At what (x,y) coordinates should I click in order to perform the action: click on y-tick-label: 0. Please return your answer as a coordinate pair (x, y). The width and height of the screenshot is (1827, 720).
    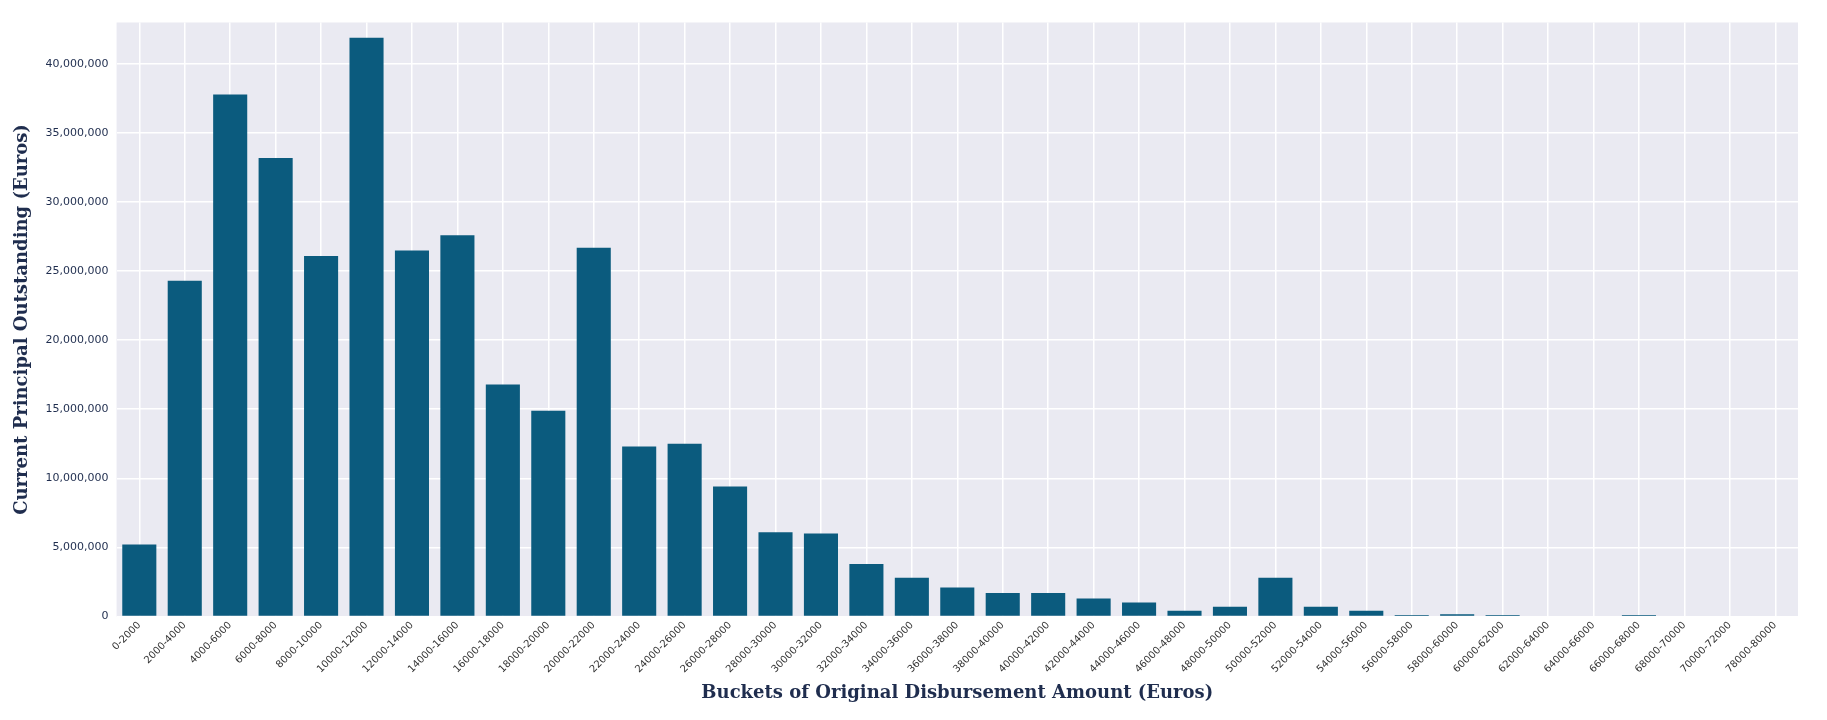
    Looking at the image, I should click on (105, 616).